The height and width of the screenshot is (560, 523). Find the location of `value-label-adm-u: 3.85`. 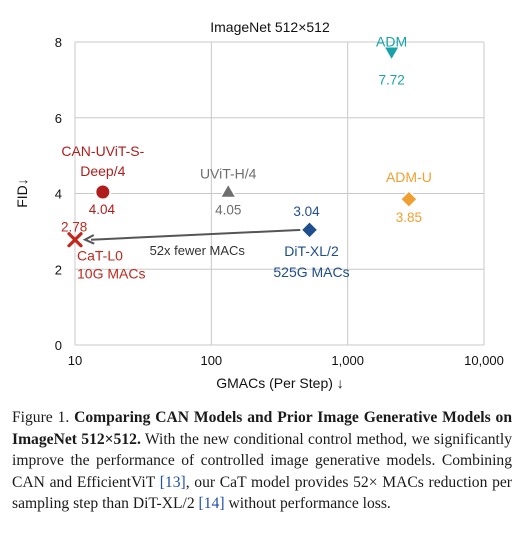

value-label-adm-u: 3.85 is located at coordinates (409, 217).